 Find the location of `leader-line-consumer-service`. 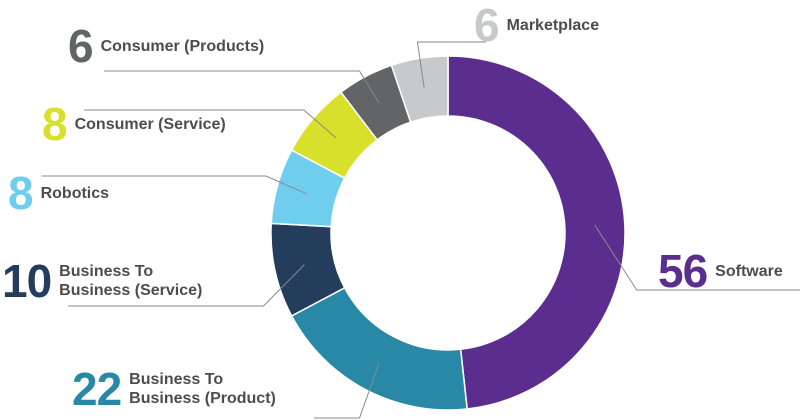

leader-line-consumer-service is located at coordinates (210, 124).